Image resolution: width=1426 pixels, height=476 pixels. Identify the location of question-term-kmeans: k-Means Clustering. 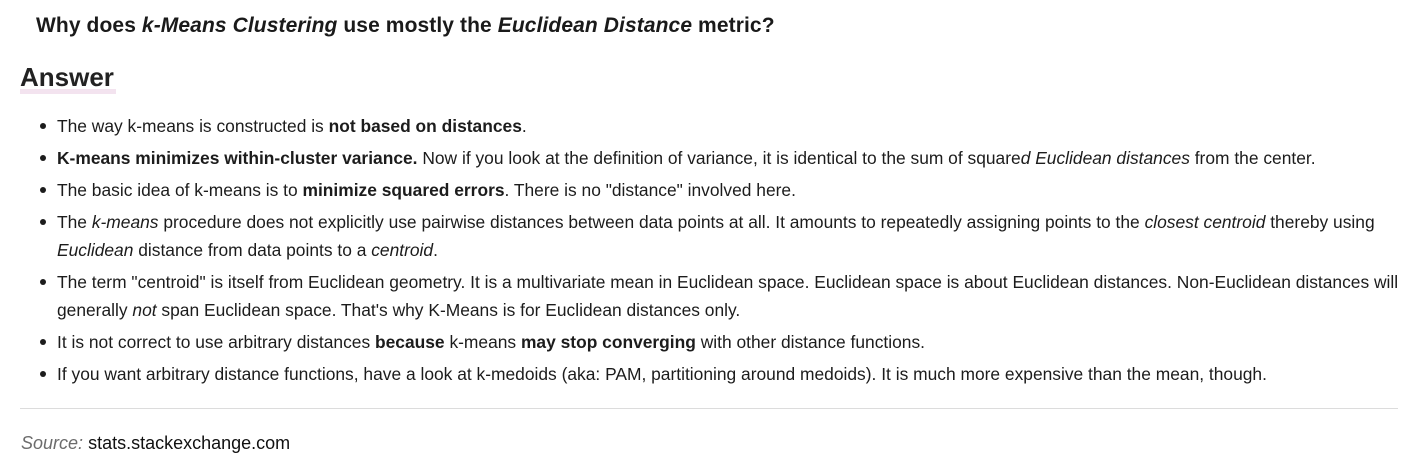
(239, 25).